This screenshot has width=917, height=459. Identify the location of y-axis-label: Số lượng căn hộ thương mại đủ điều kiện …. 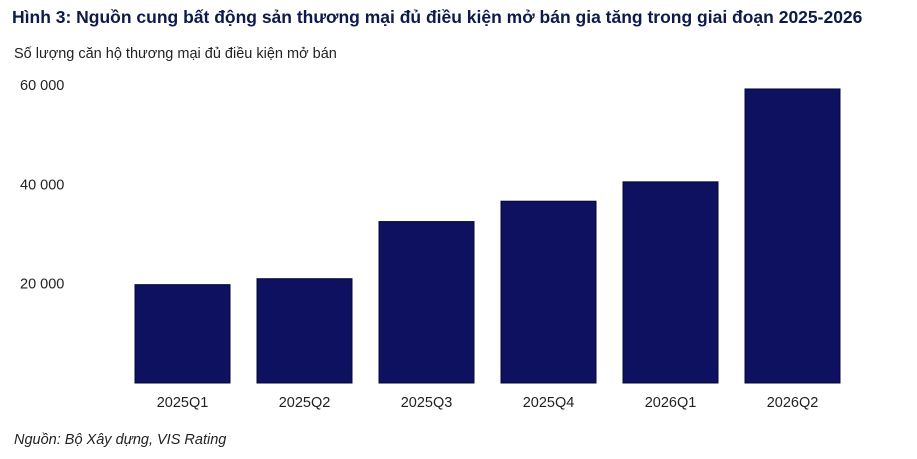
(175, 54).